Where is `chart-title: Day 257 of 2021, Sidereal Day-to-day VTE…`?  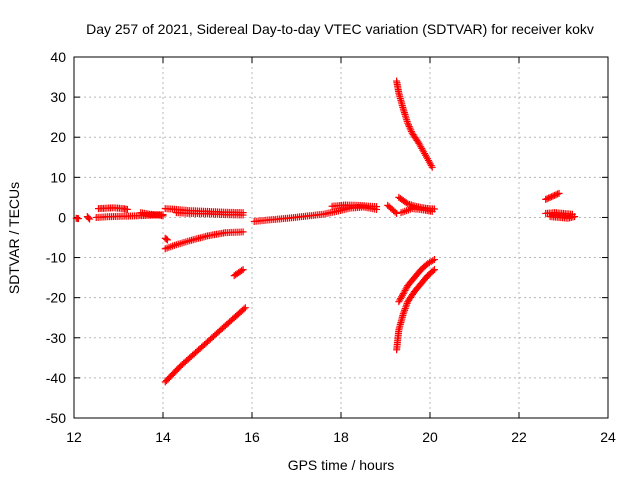
chart-title: Day 257 of 2021, Sidereal Day-to-day VTE… is located at coordinates (340, 29).